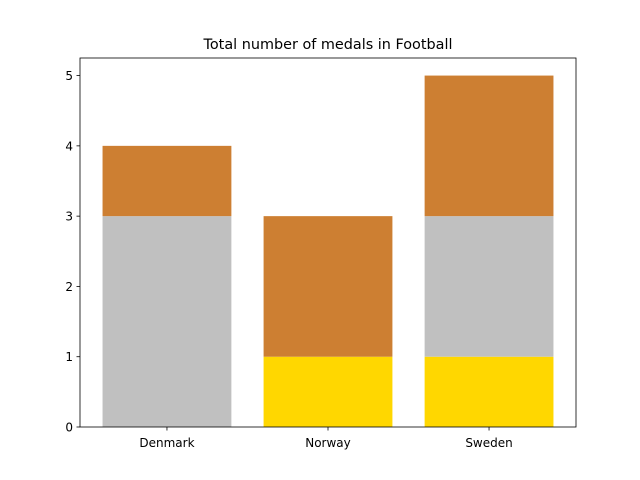 Image resolution: width=640 pixels, height=480 pixels. I want to click on x-tick-label-norway: Norway, so click(328, 443).